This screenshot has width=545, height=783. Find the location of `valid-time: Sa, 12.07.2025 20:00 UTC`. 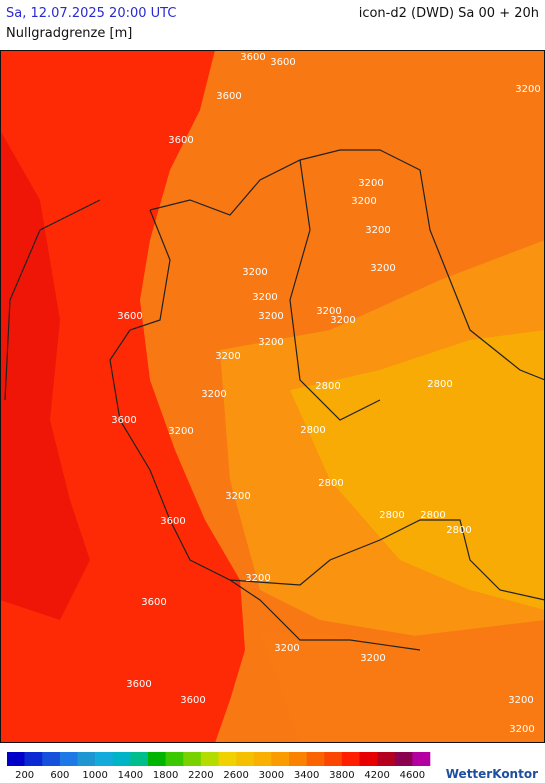

valid-time: Sa, 12.07.2025 20:00 UTC is located at coordinates (91, 13).